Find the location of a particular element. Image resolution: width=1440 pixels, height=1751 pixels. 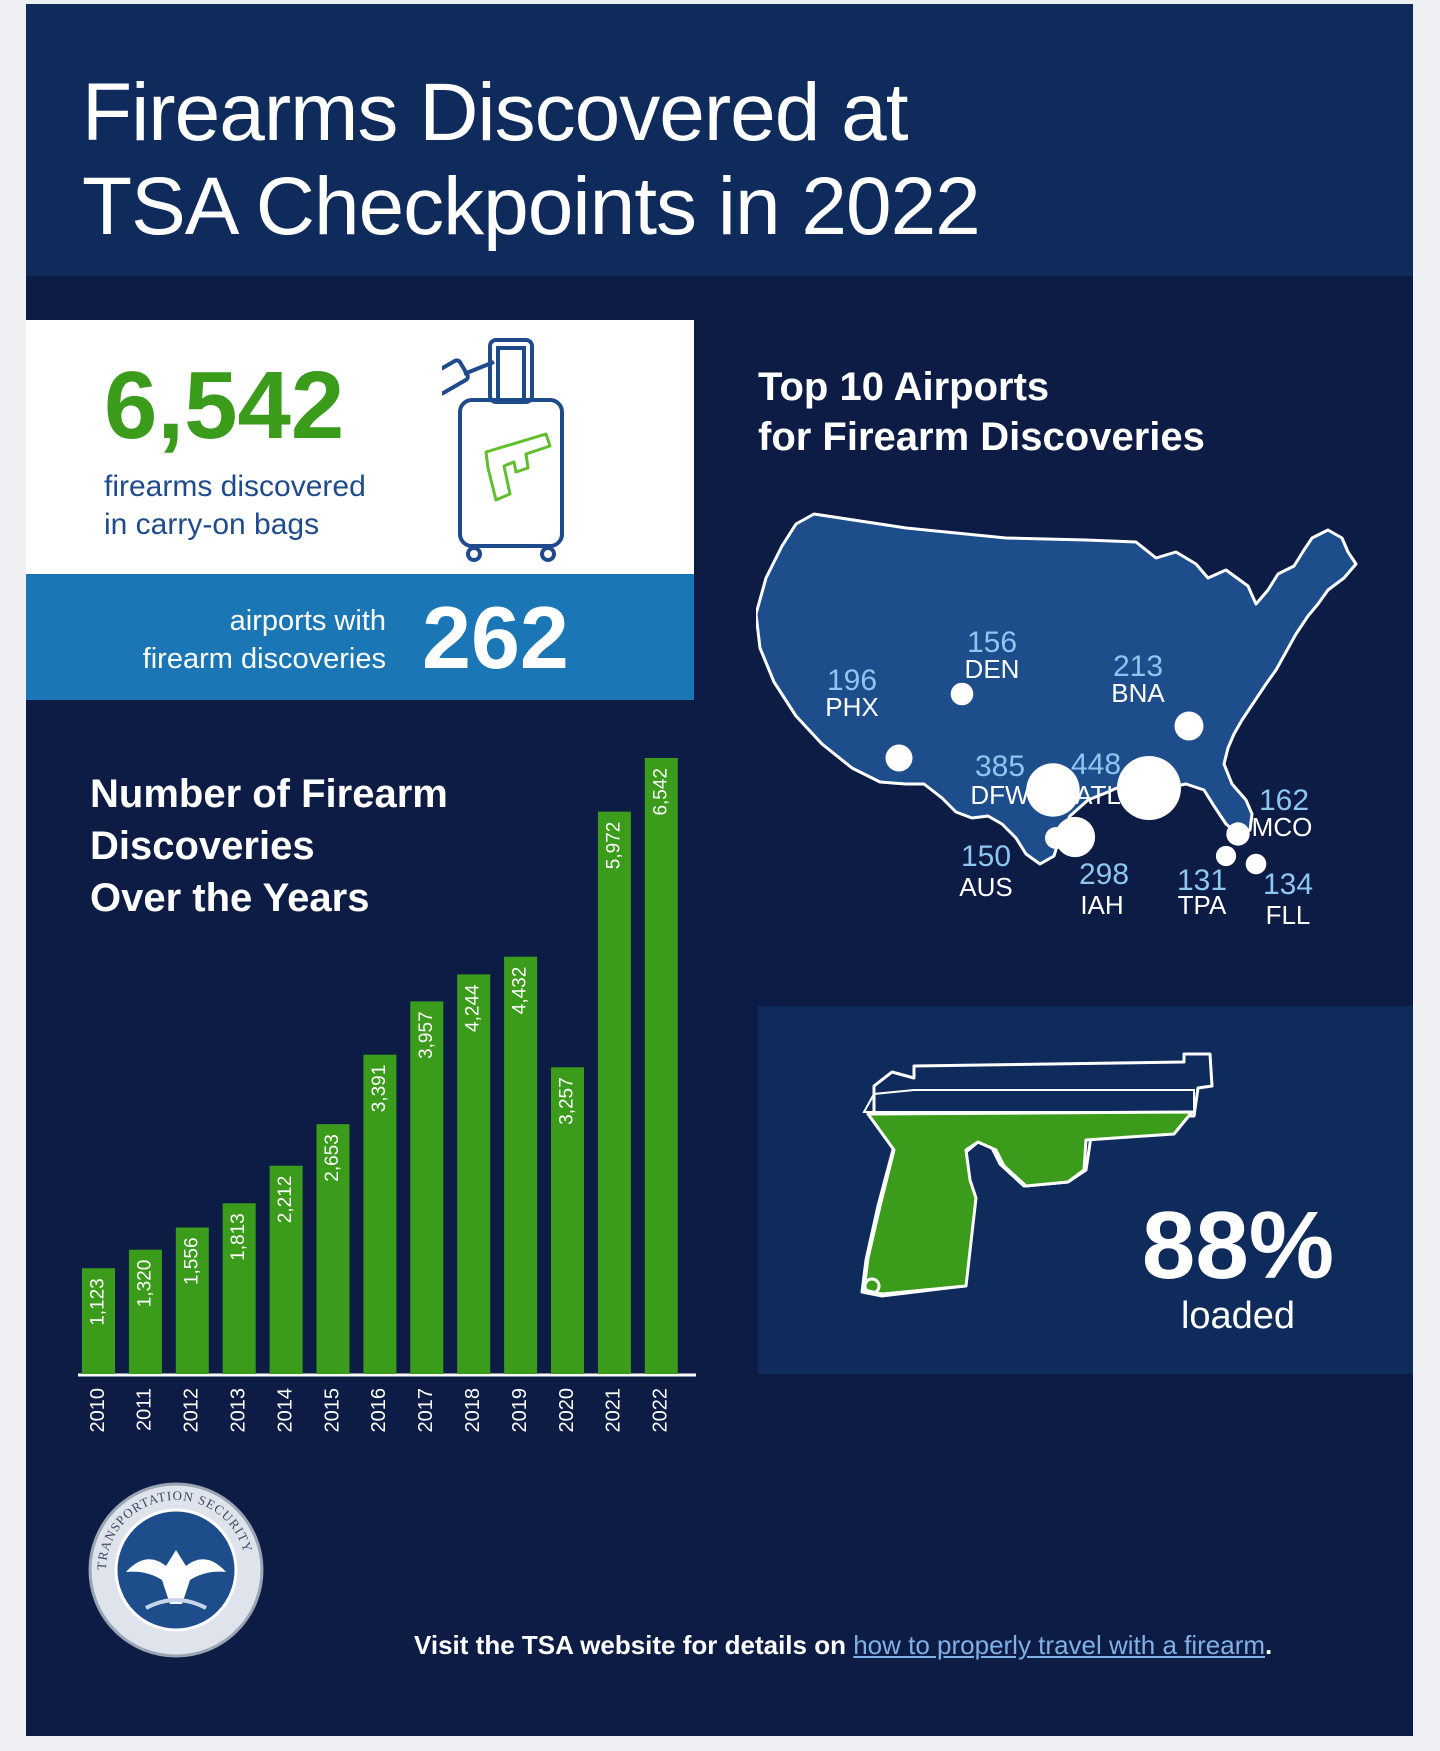

chart-title-line-2: Discoveries is located at coordinates (202, 846).